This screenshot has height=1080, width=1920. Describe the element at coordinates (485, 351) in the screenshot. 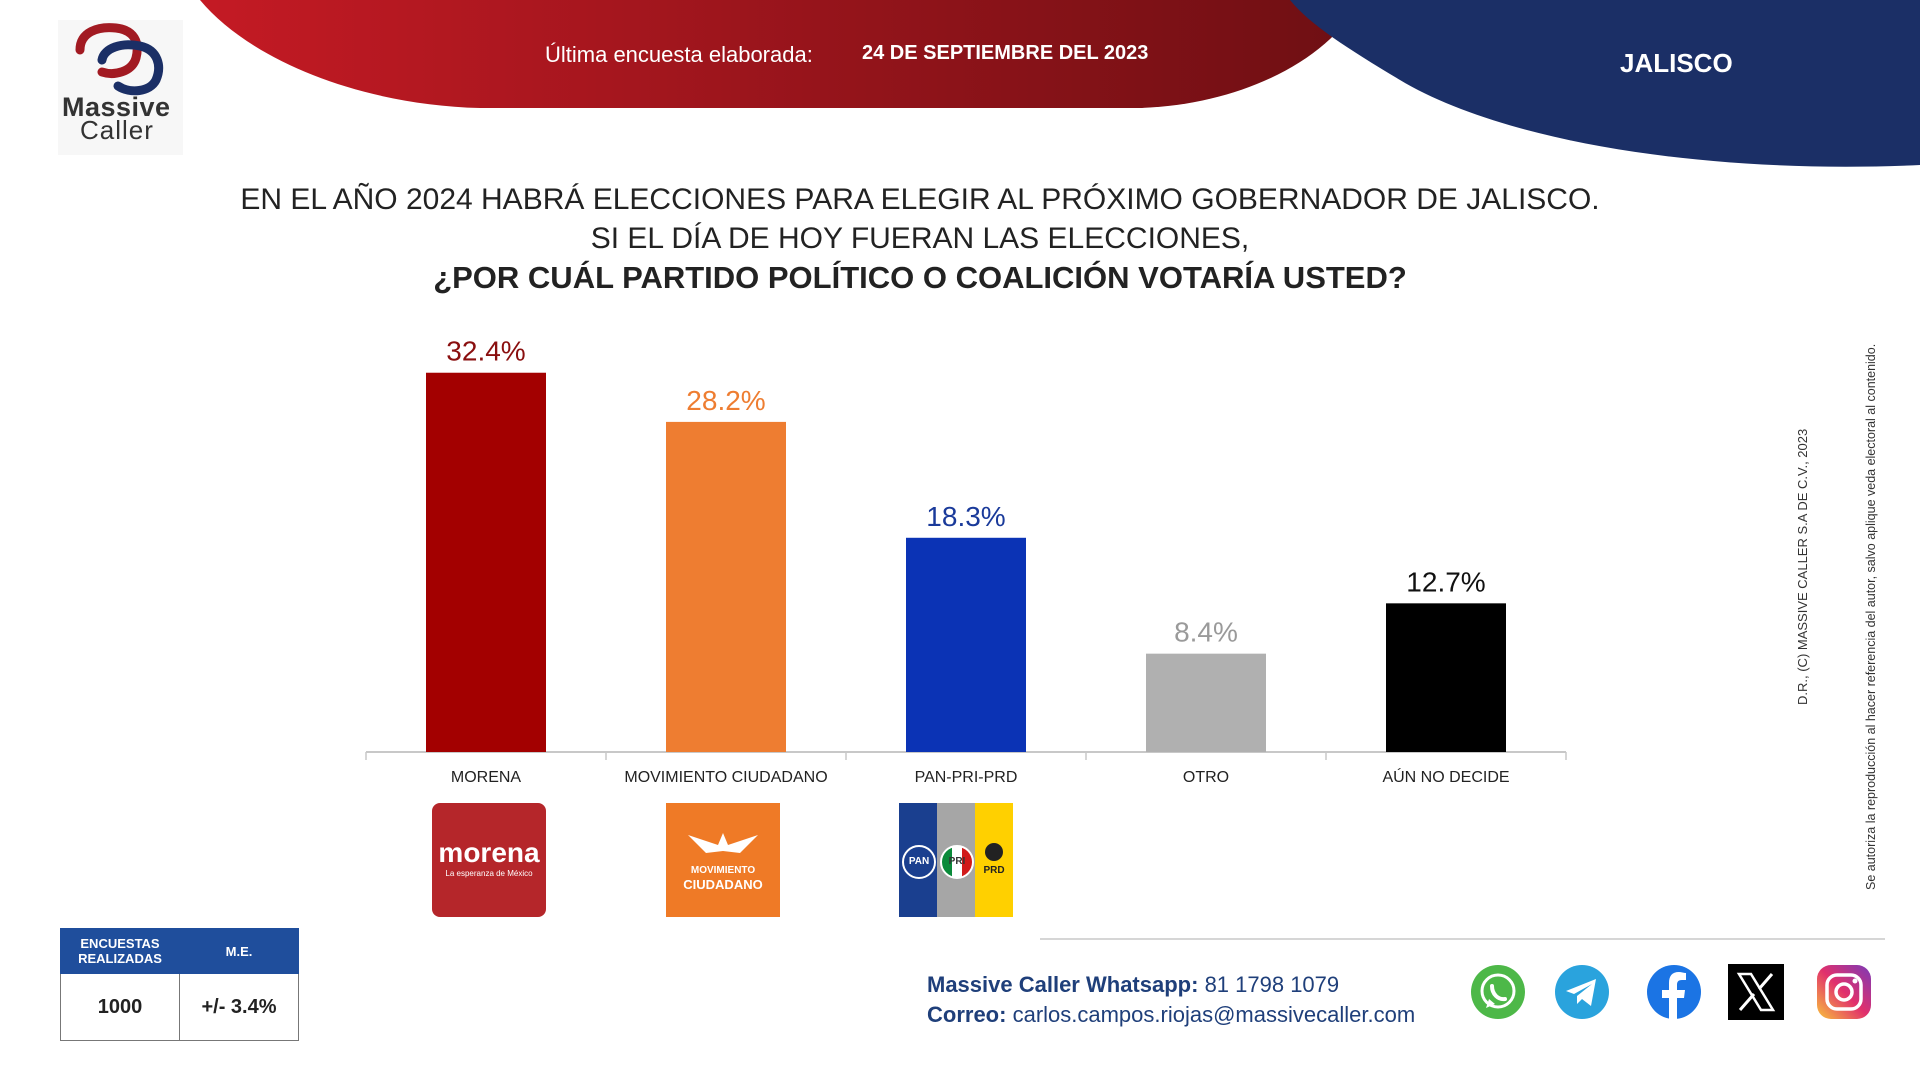

I see `value-label: 32.4%` at that location.